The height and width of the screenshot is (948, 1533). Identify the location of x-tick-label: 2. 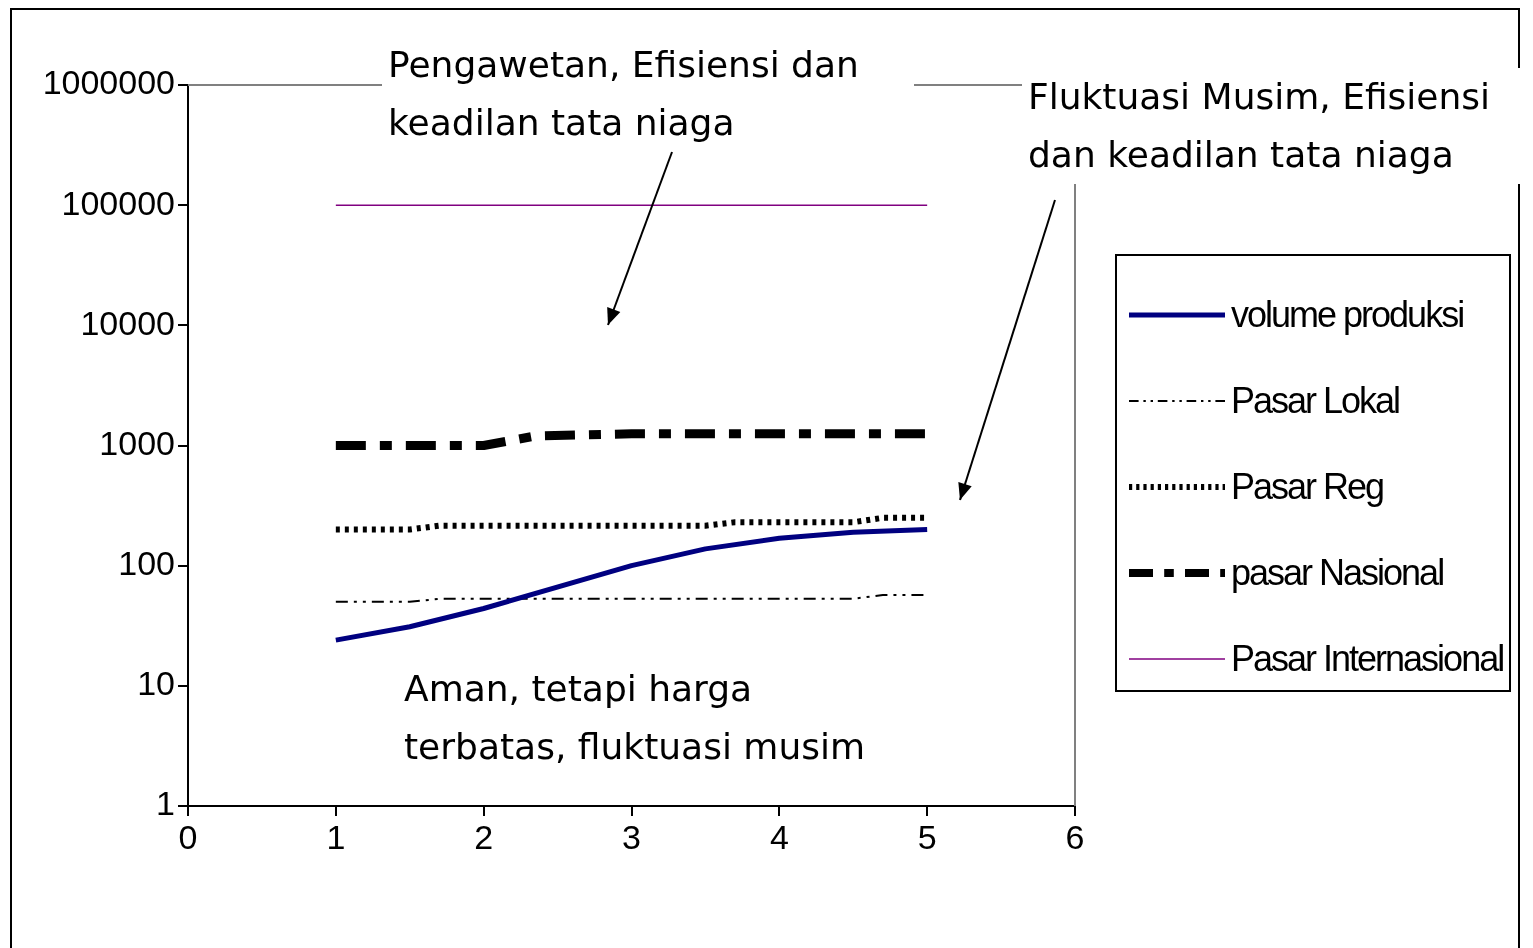
(484, 836).